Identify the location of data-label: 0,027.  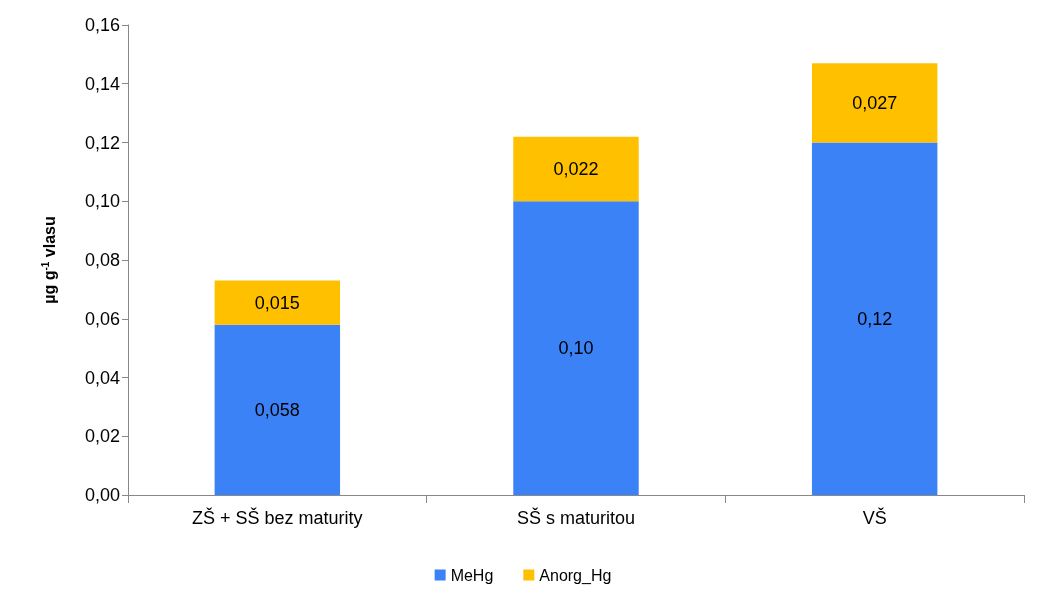
(875, 102).